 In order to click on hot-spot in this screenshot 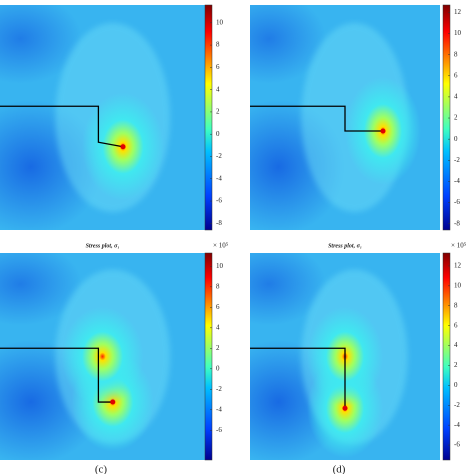, I will do `click(102, 356)`.